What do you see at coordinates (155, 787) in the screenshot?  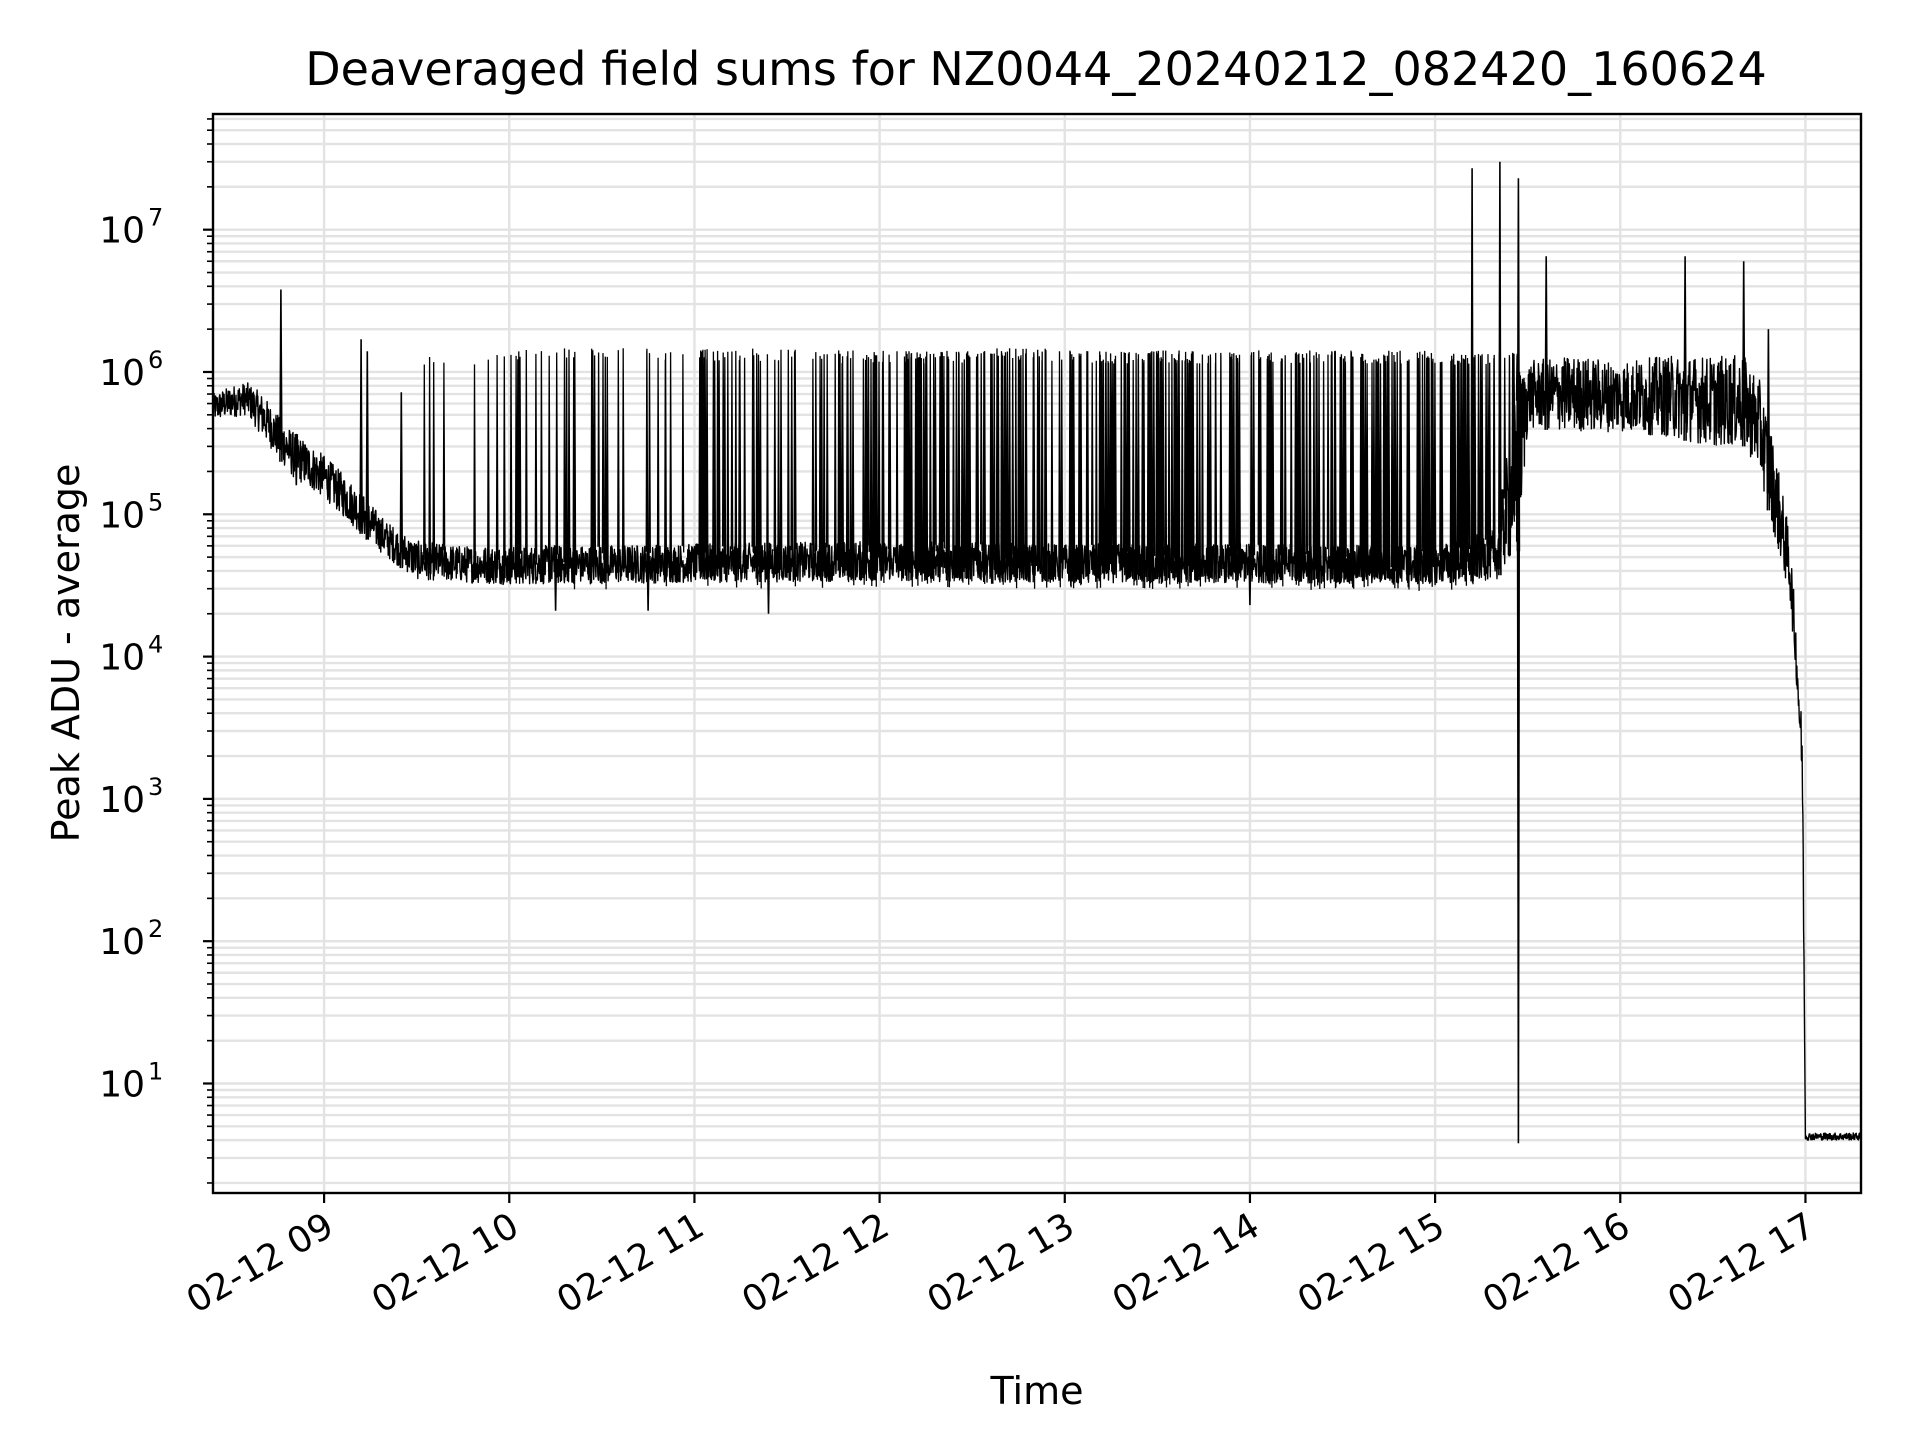 I see `y-tick-label-exponent: 3` at bounding box center [155, 787].